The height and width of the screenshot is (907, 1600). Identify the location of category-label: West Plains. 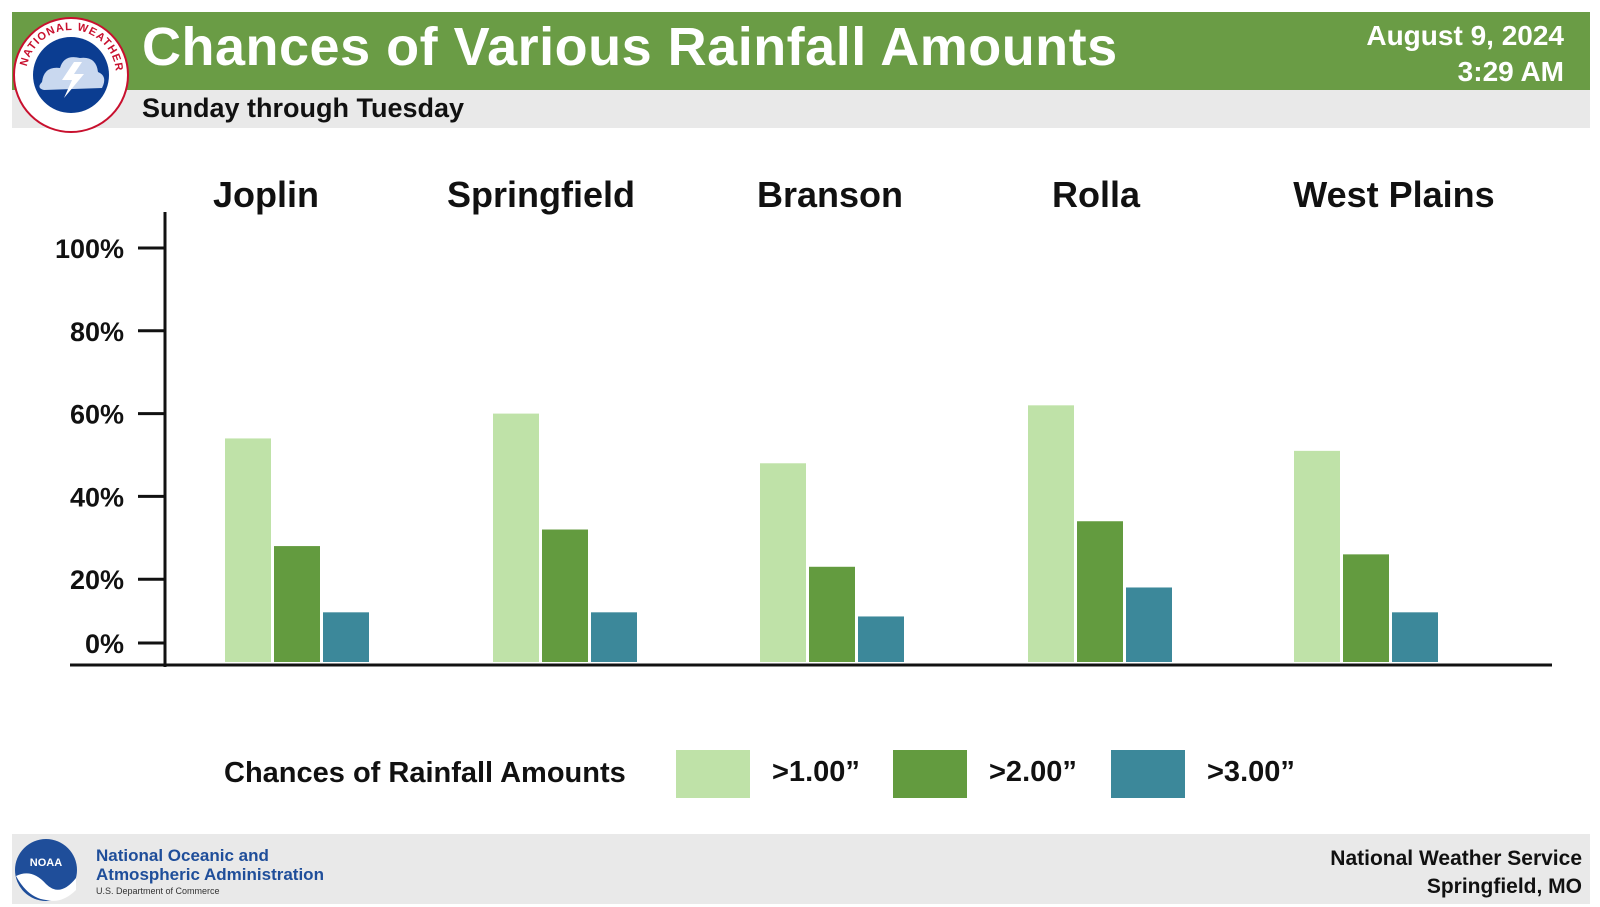
(1393, 194).